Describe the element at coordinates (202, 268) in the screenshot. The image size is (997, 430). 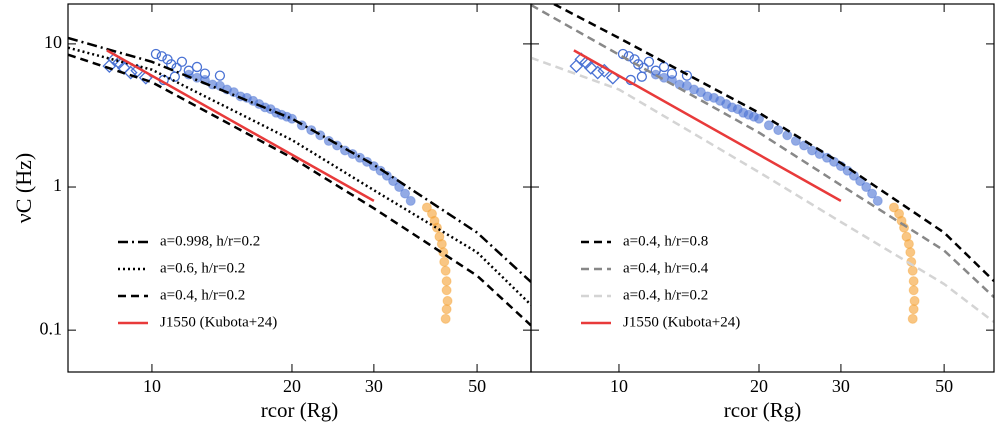
I see `legend-label: a=0.6, h/r=0.2` at that location.